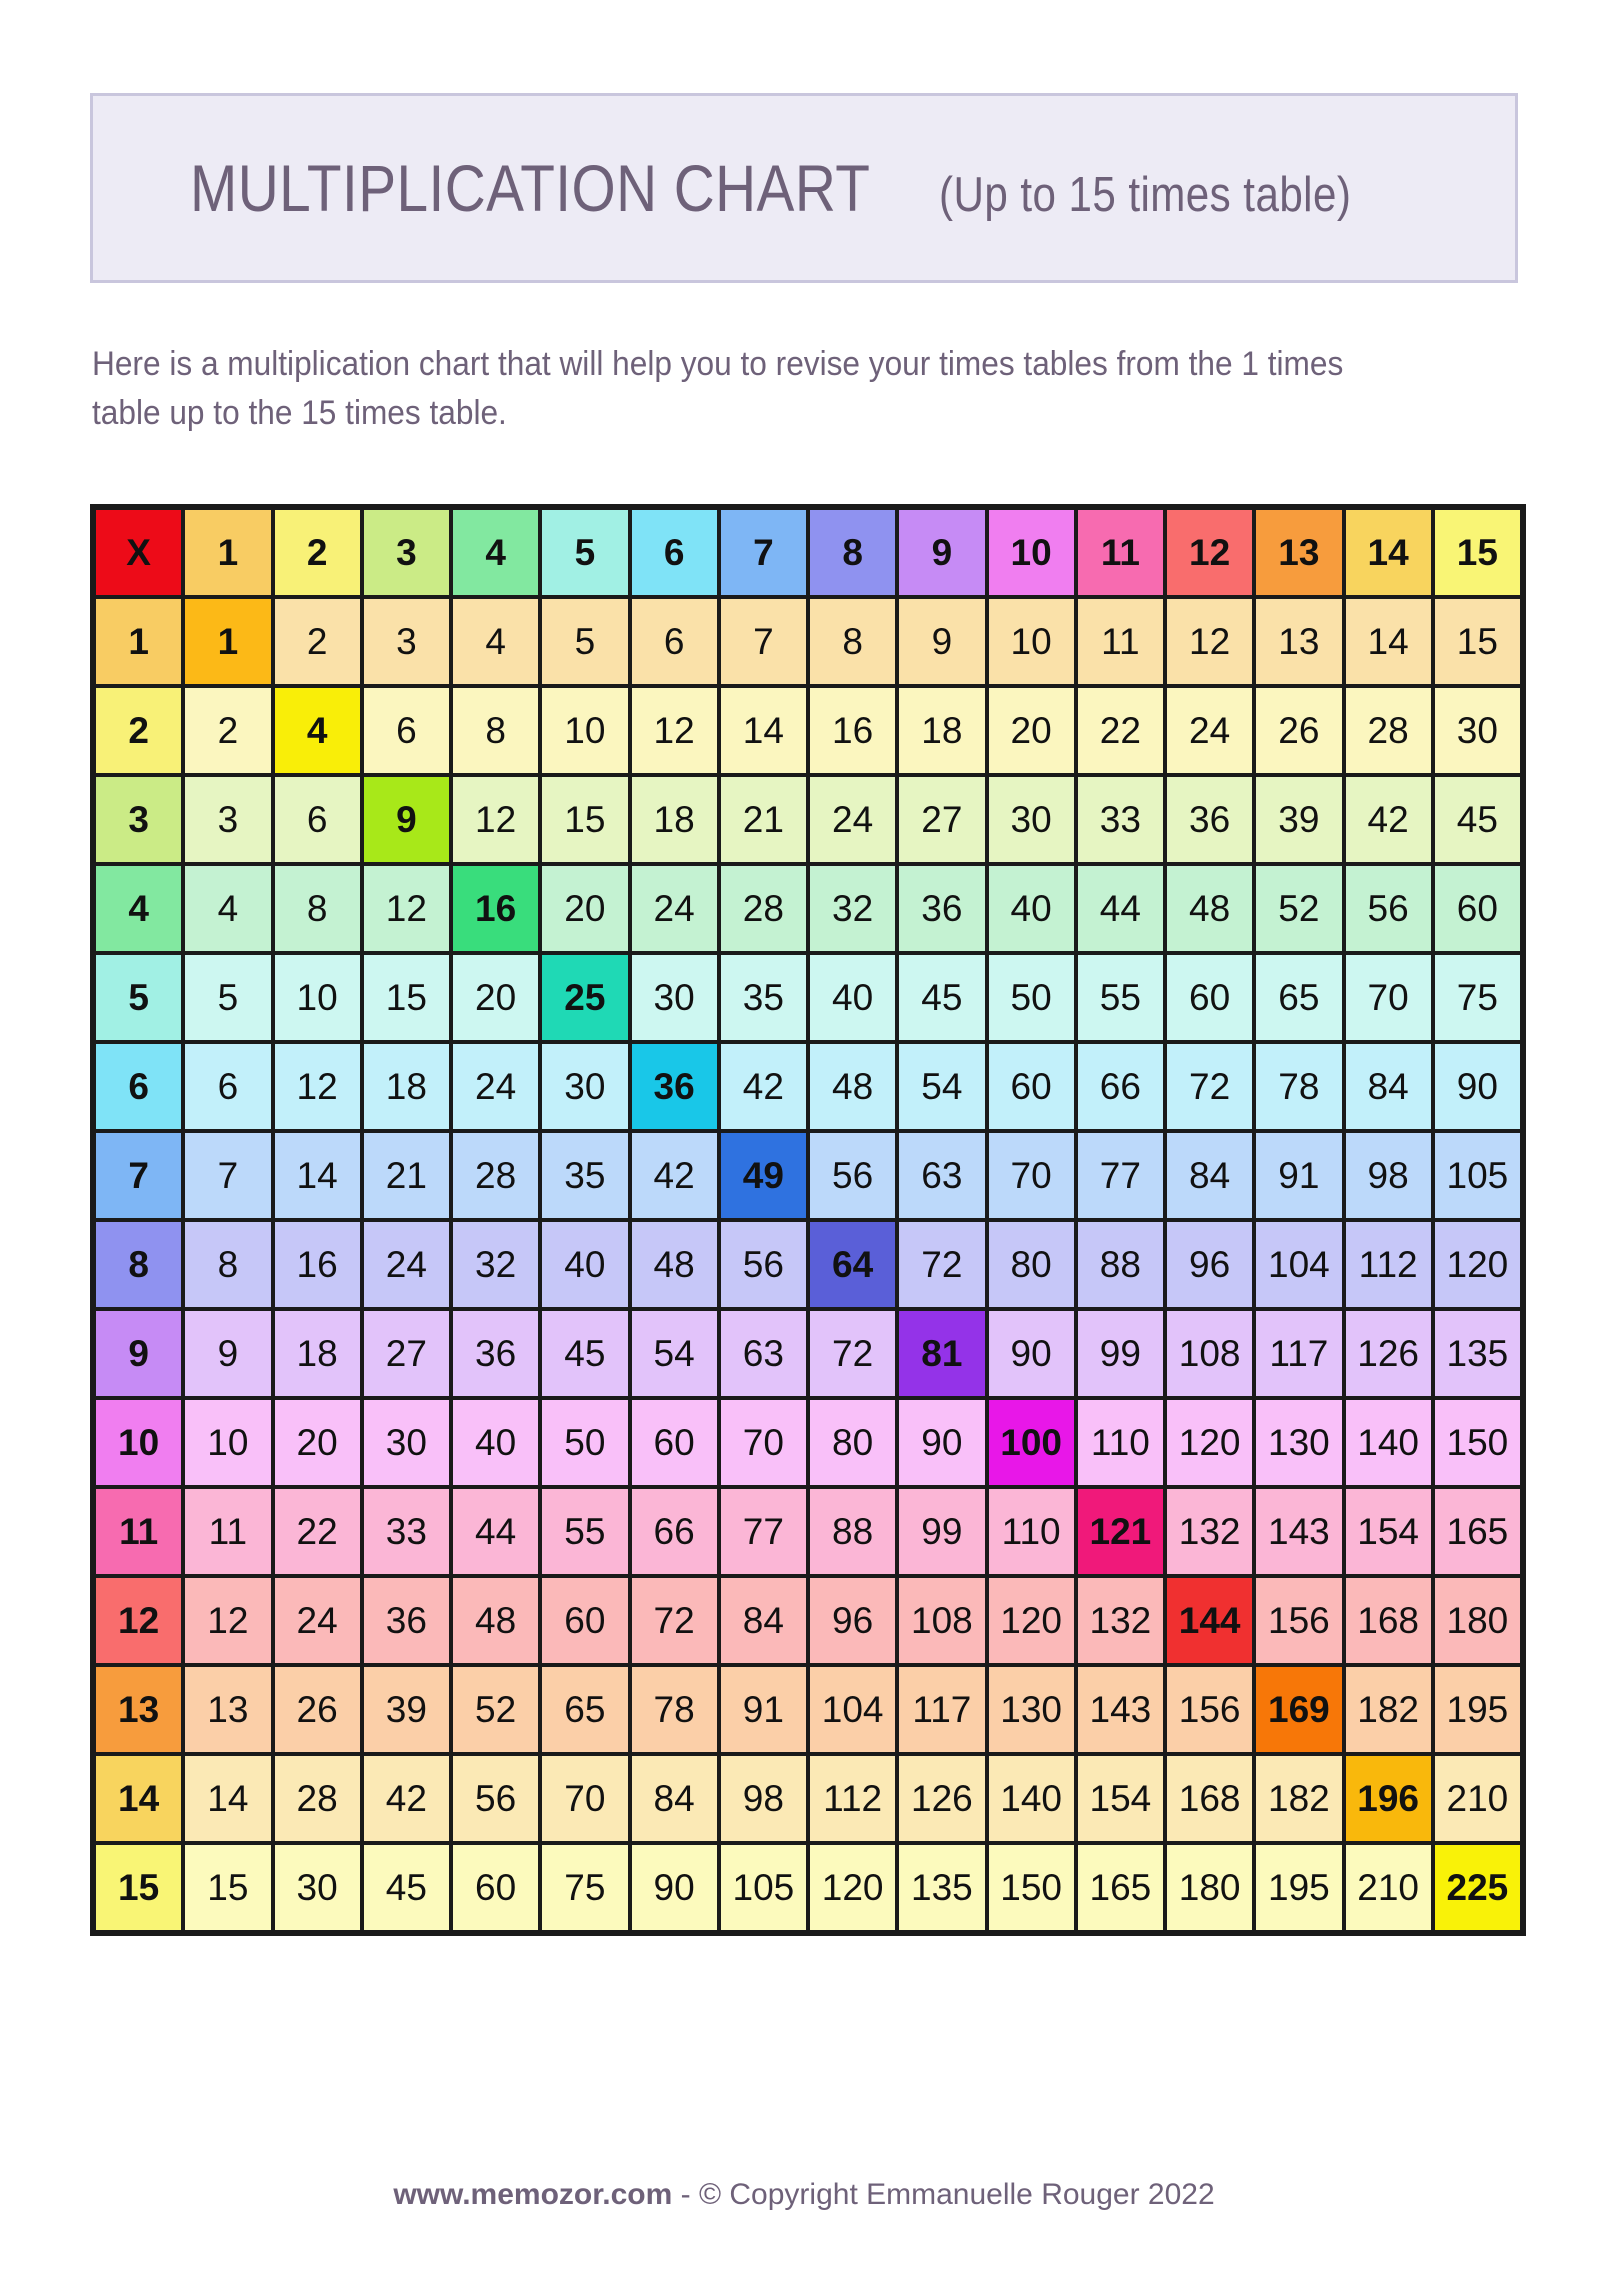 This screenshot has width=1608, height=2274. Describe the element at coordinates (1031, 1086) in the screenshot. I see `product-cell-6x10: 60` at that location.